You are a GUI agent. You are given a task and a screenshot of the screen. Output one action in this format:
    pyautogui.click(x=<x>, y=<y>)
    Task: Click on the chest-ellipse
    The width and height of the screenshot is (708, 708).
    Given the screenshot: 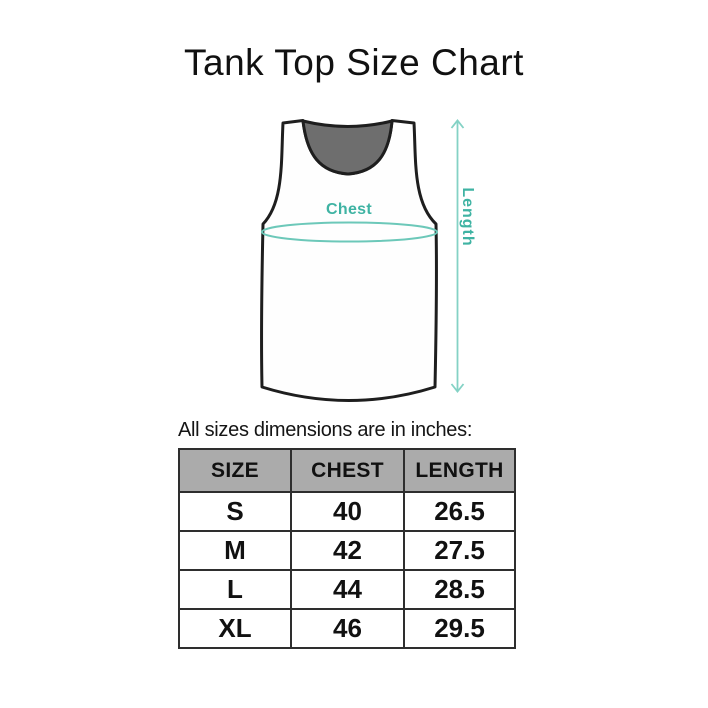 What is the action you would take?
    pyautogui.click(x=349, y=232)
    